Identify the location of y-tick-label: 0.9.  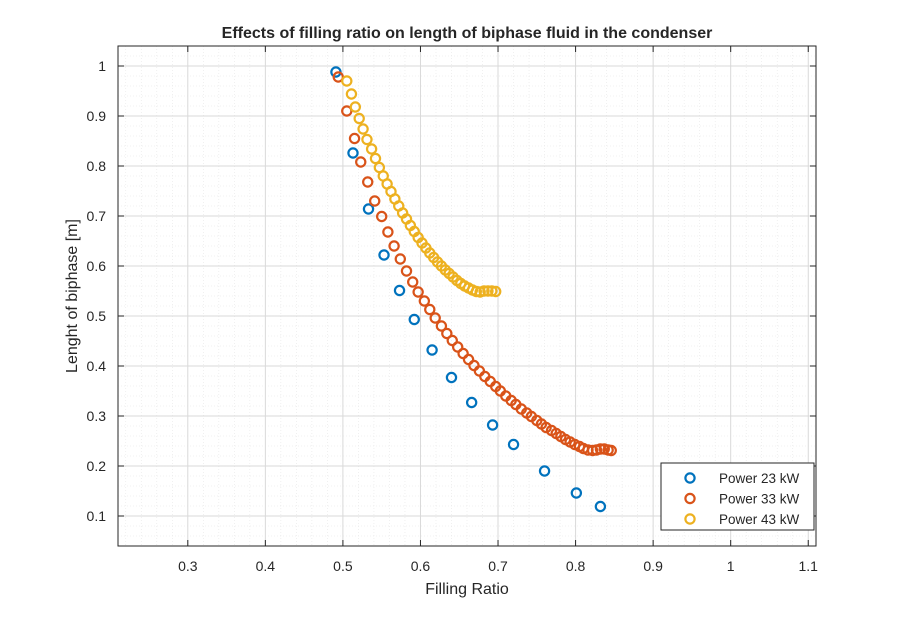
(97, 116).